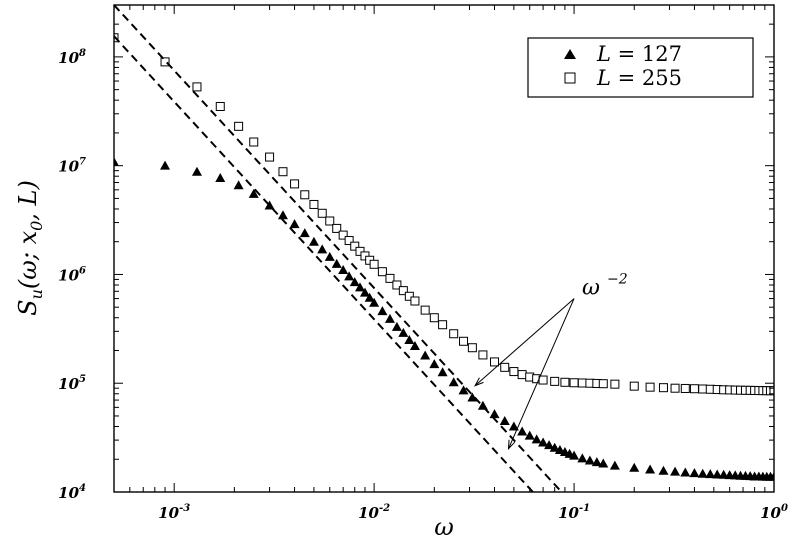  Describe the element at coordinates (574, 512) in the screenshot. I see `x-tick-label: 10⁻¹` at that location.